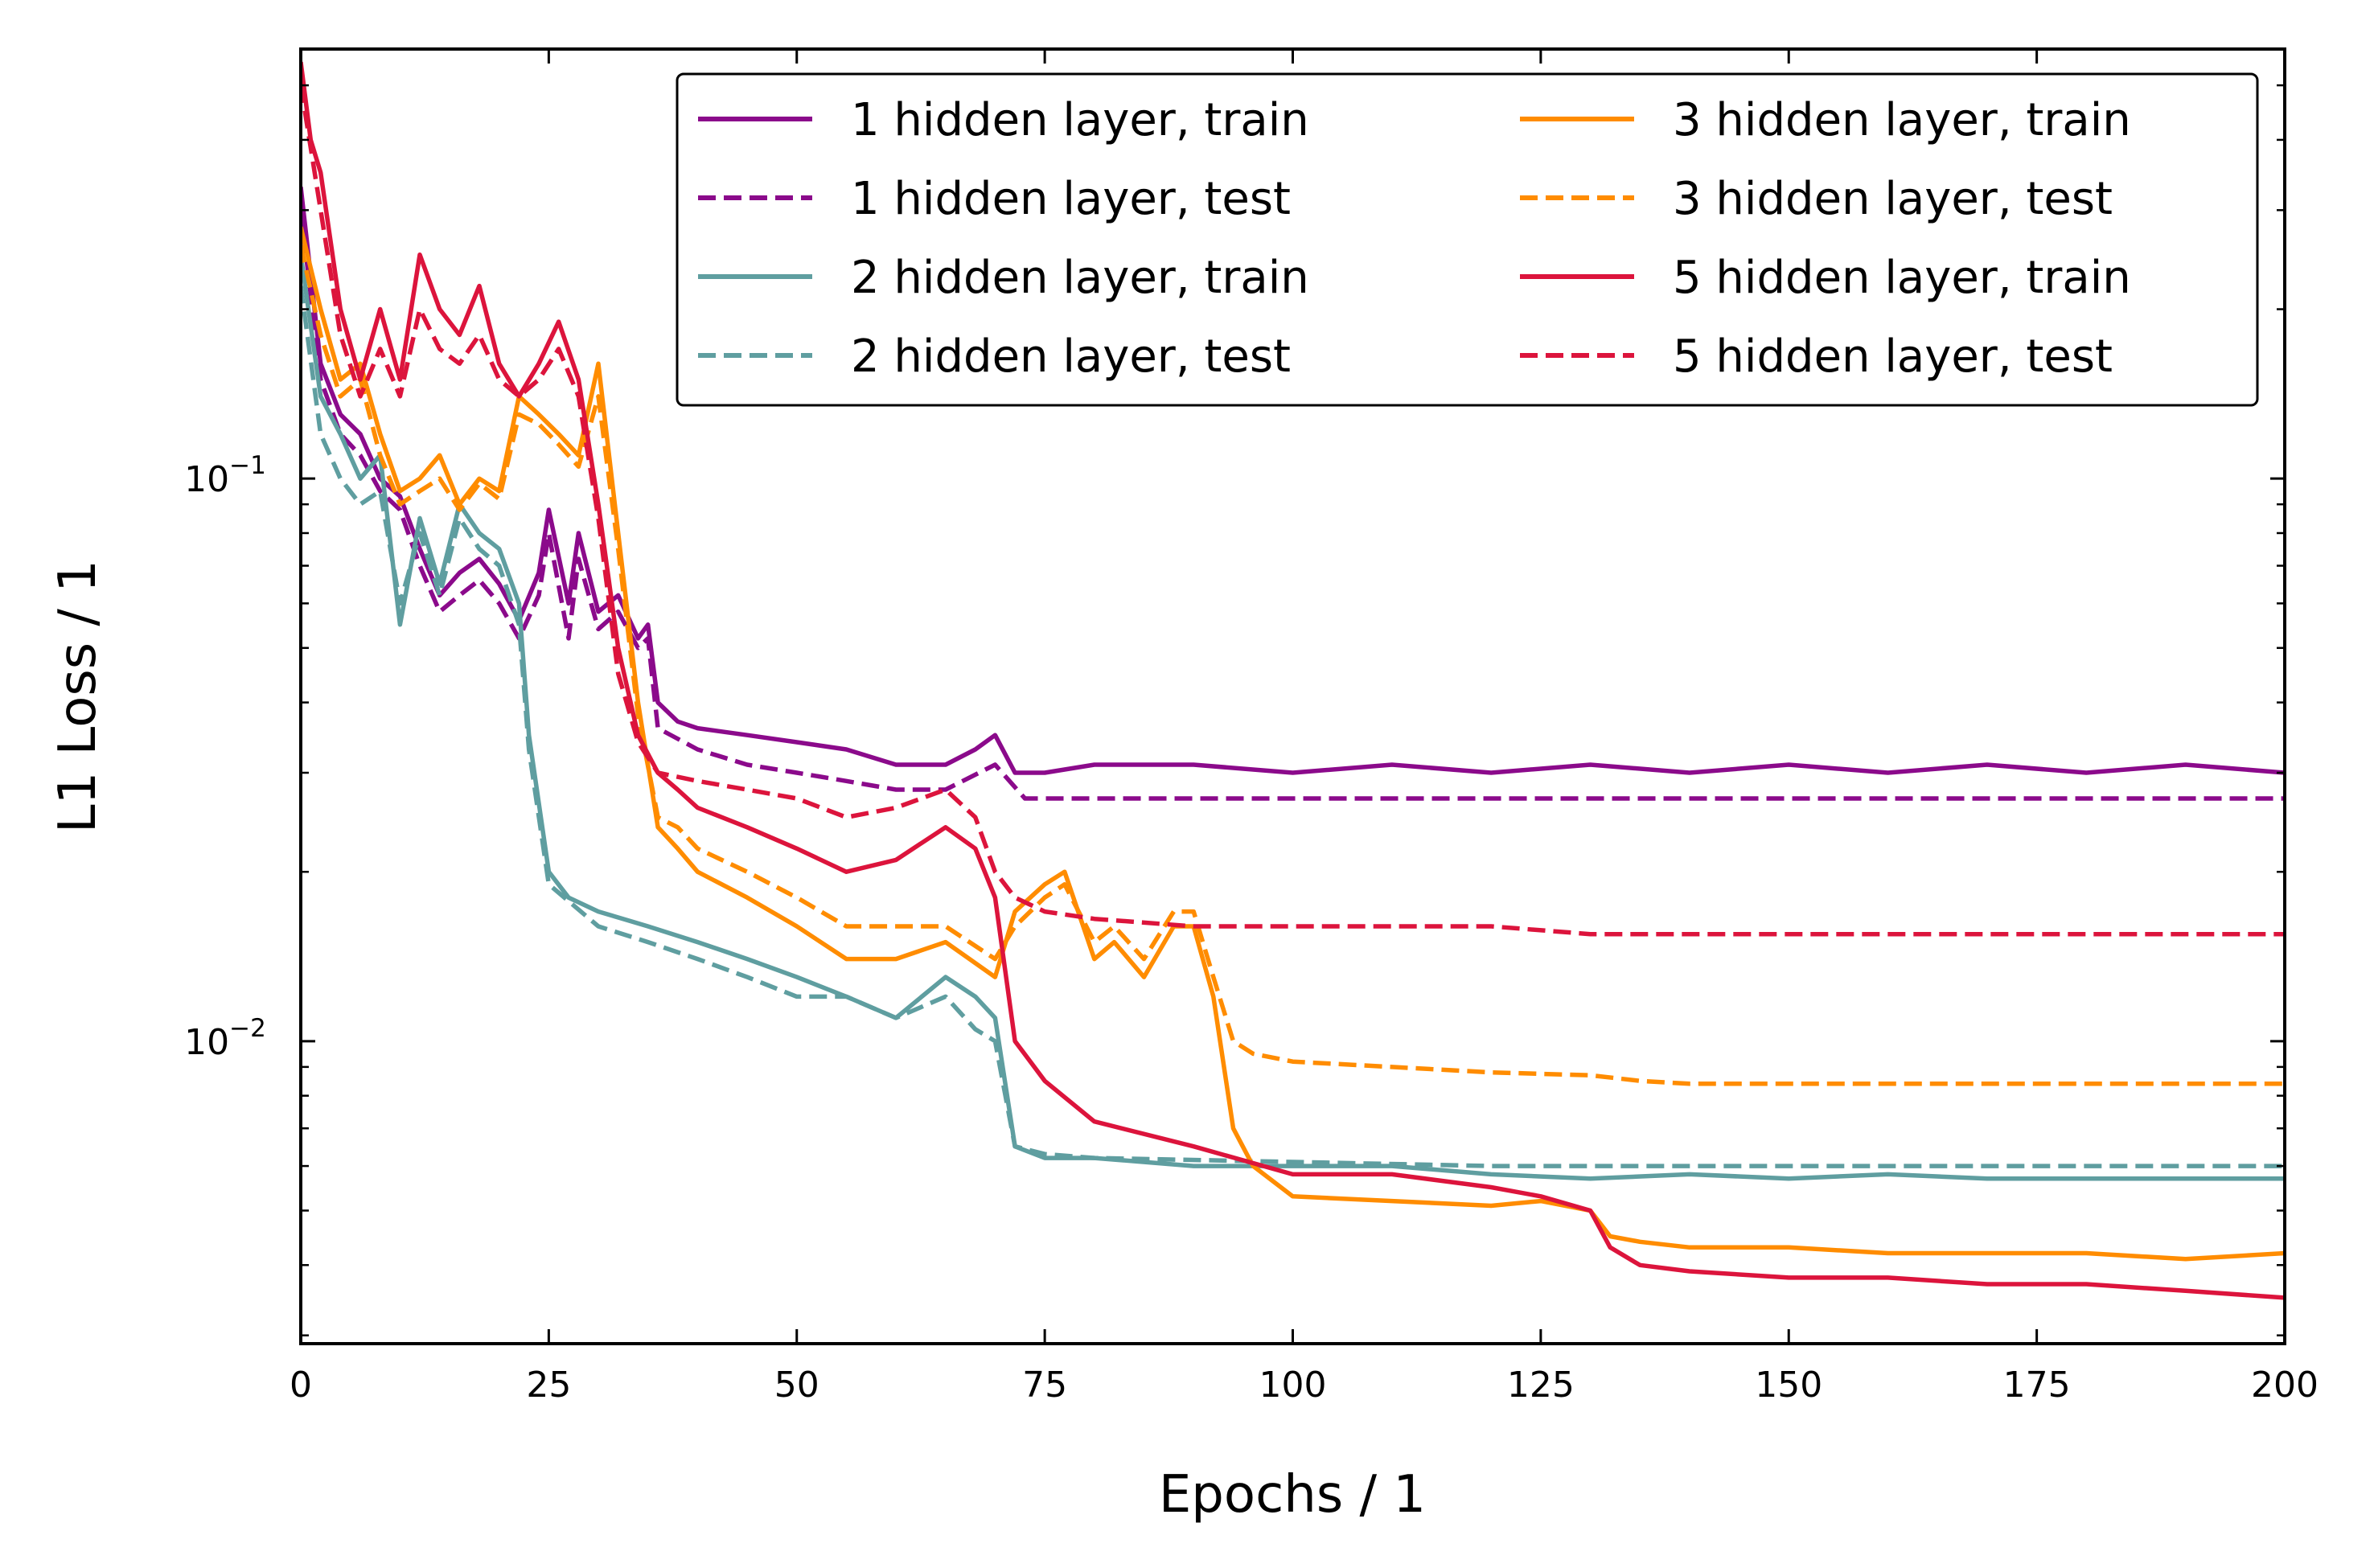 The width and height of the screenshot is (2374, 1568). I want to click on legend-label: 1 hidden layer, test, so click(1071, 199).